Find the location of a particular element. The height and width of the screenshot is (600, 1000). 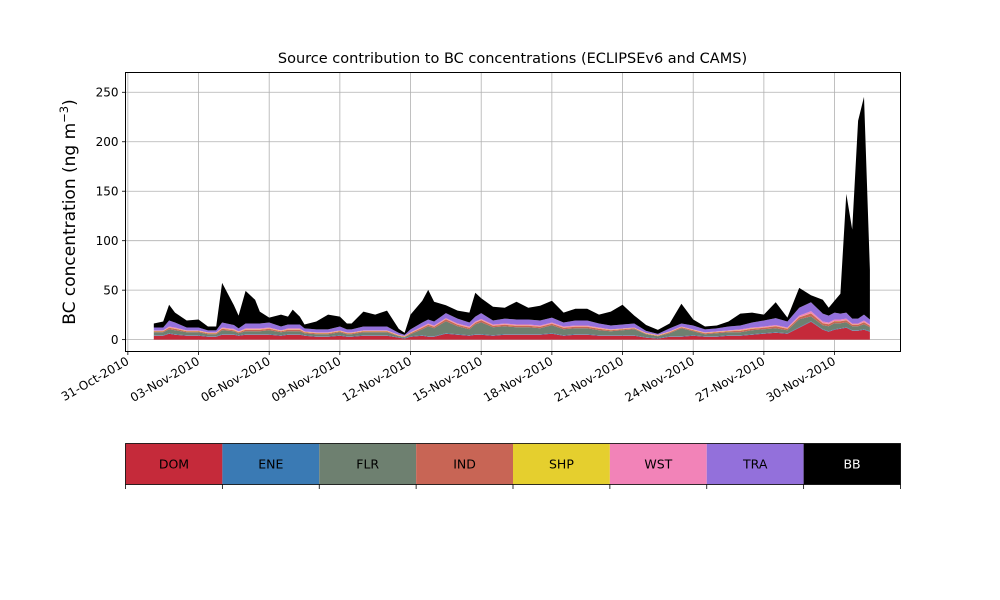

x-tick-label: 15-Nov-2010 is located at coordinates (448, 379).